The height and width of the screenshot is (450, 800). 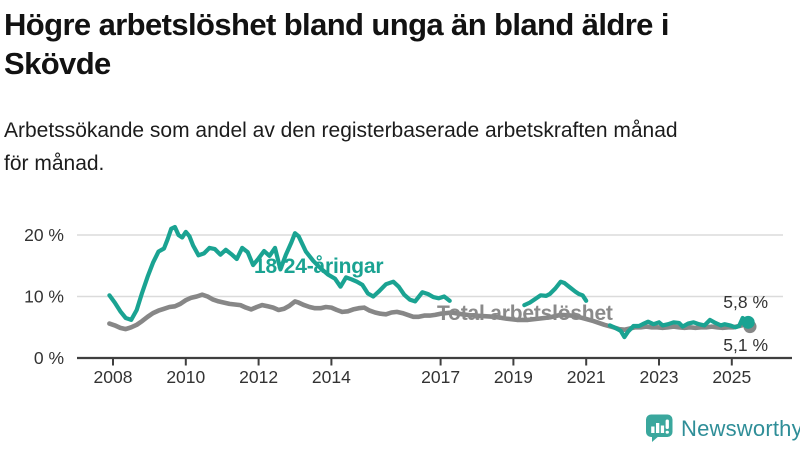 I want to click on subtitle-line-2: för månad., so click(x=54, y=163).